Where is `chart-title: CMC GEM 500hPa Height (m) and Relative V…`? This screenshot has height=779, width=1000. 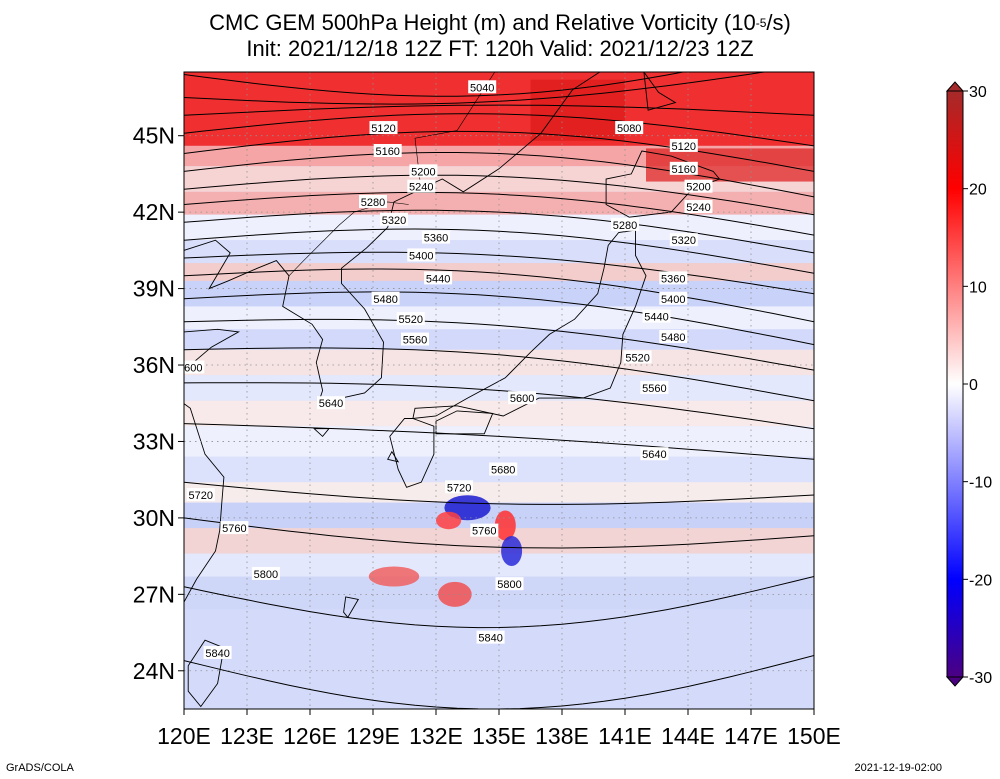 chart-title: CMC GEM 500hPa Height (m) and Relative V… is located at coordinates (500, 22).